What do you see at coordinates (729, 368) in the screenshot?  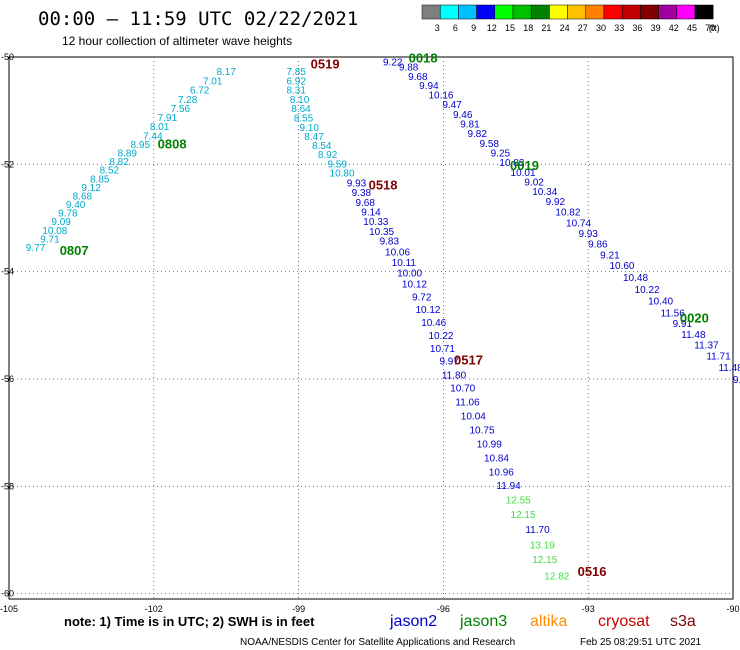 I see `wave-height-point: 11.48` at bounding box center [729, 368].